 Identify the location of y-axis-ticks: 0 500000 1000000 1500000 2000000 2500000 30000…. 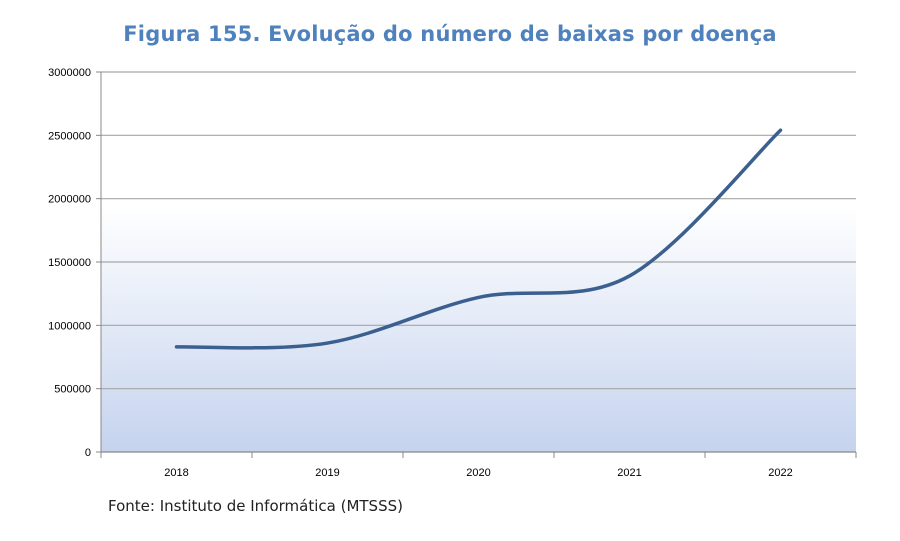
(74, 263).